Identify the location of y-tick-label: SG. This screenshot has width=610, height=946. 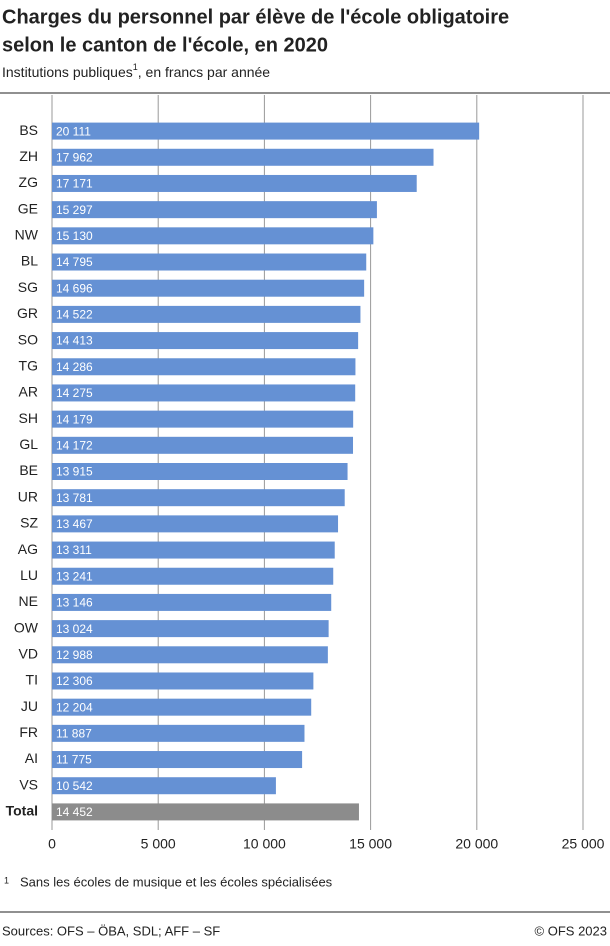
(28, 287).